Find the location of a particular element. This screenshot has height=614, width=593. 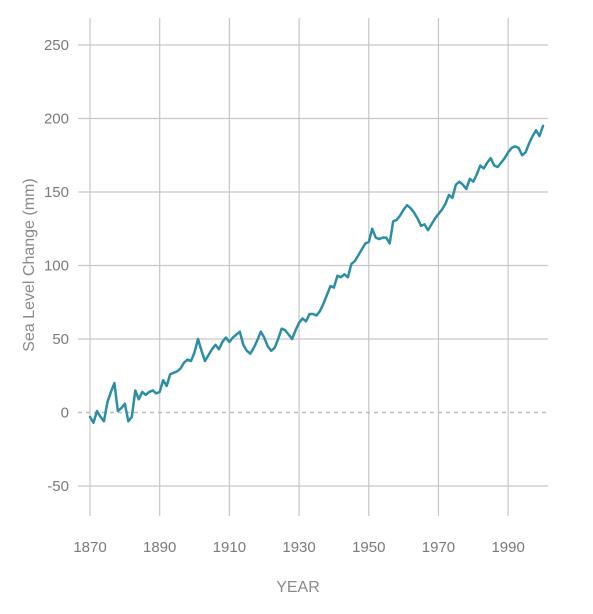

x-tick-label: 1970 is located at coordinates (438, 547).